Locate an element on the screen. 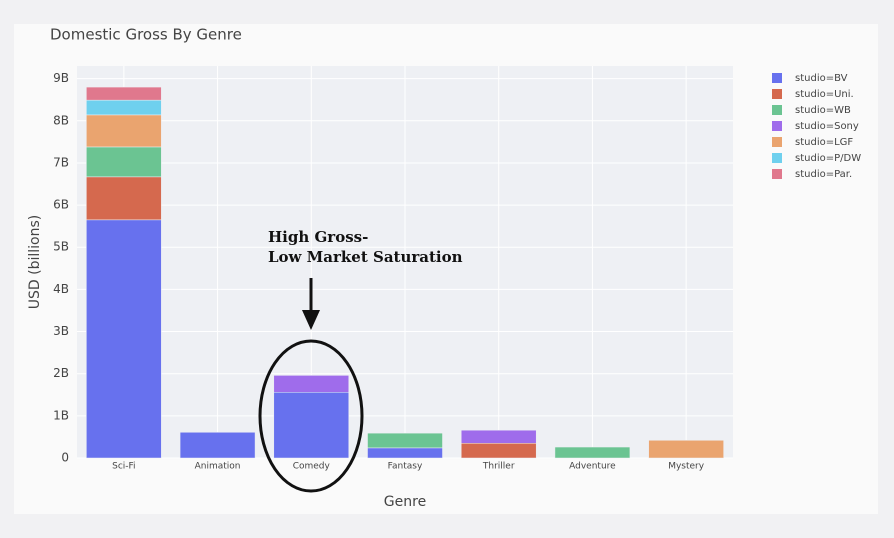 Image resolution: width=894 pixels, height=538 pixels. y-tick-label: 8B is located at coordinates (61, 120).